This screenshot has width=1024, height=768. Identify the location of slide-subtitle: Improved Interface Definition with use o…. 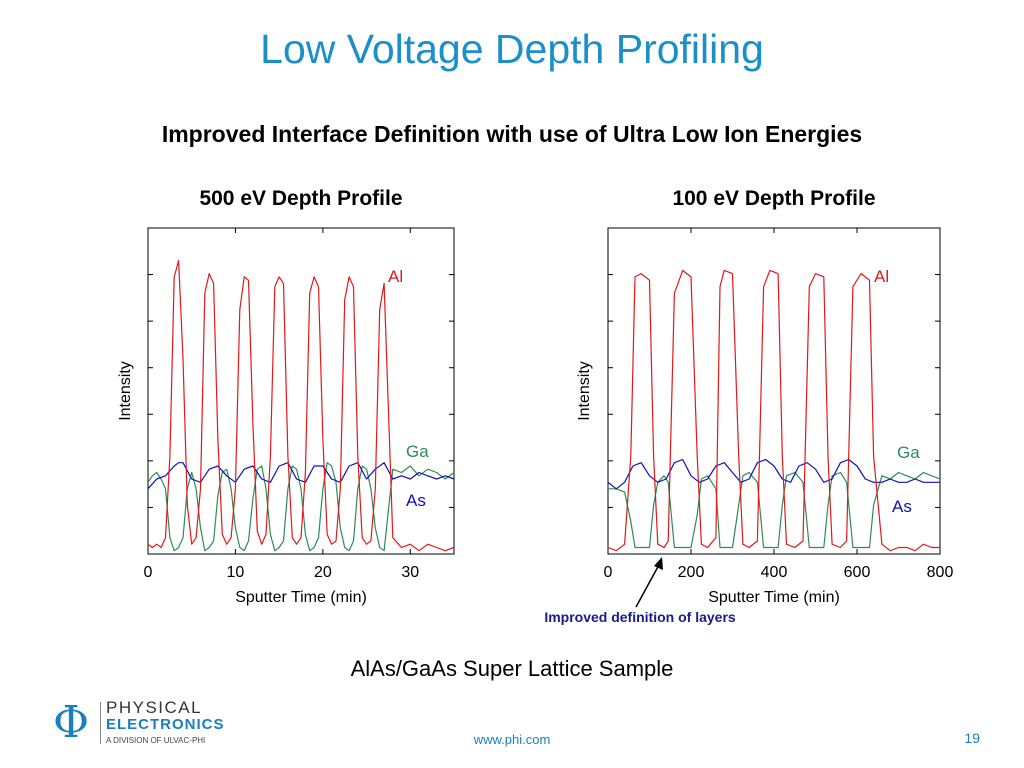
(512, 134).